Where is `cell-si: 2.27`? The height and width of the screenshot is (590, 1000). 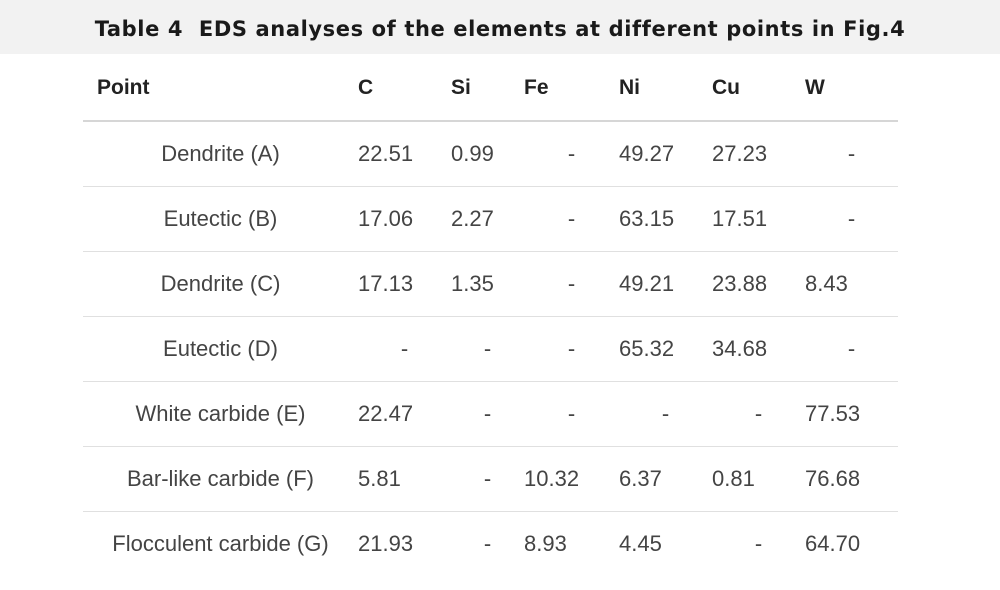
cell-si: 2.27 is located at coordinates (487, 219).